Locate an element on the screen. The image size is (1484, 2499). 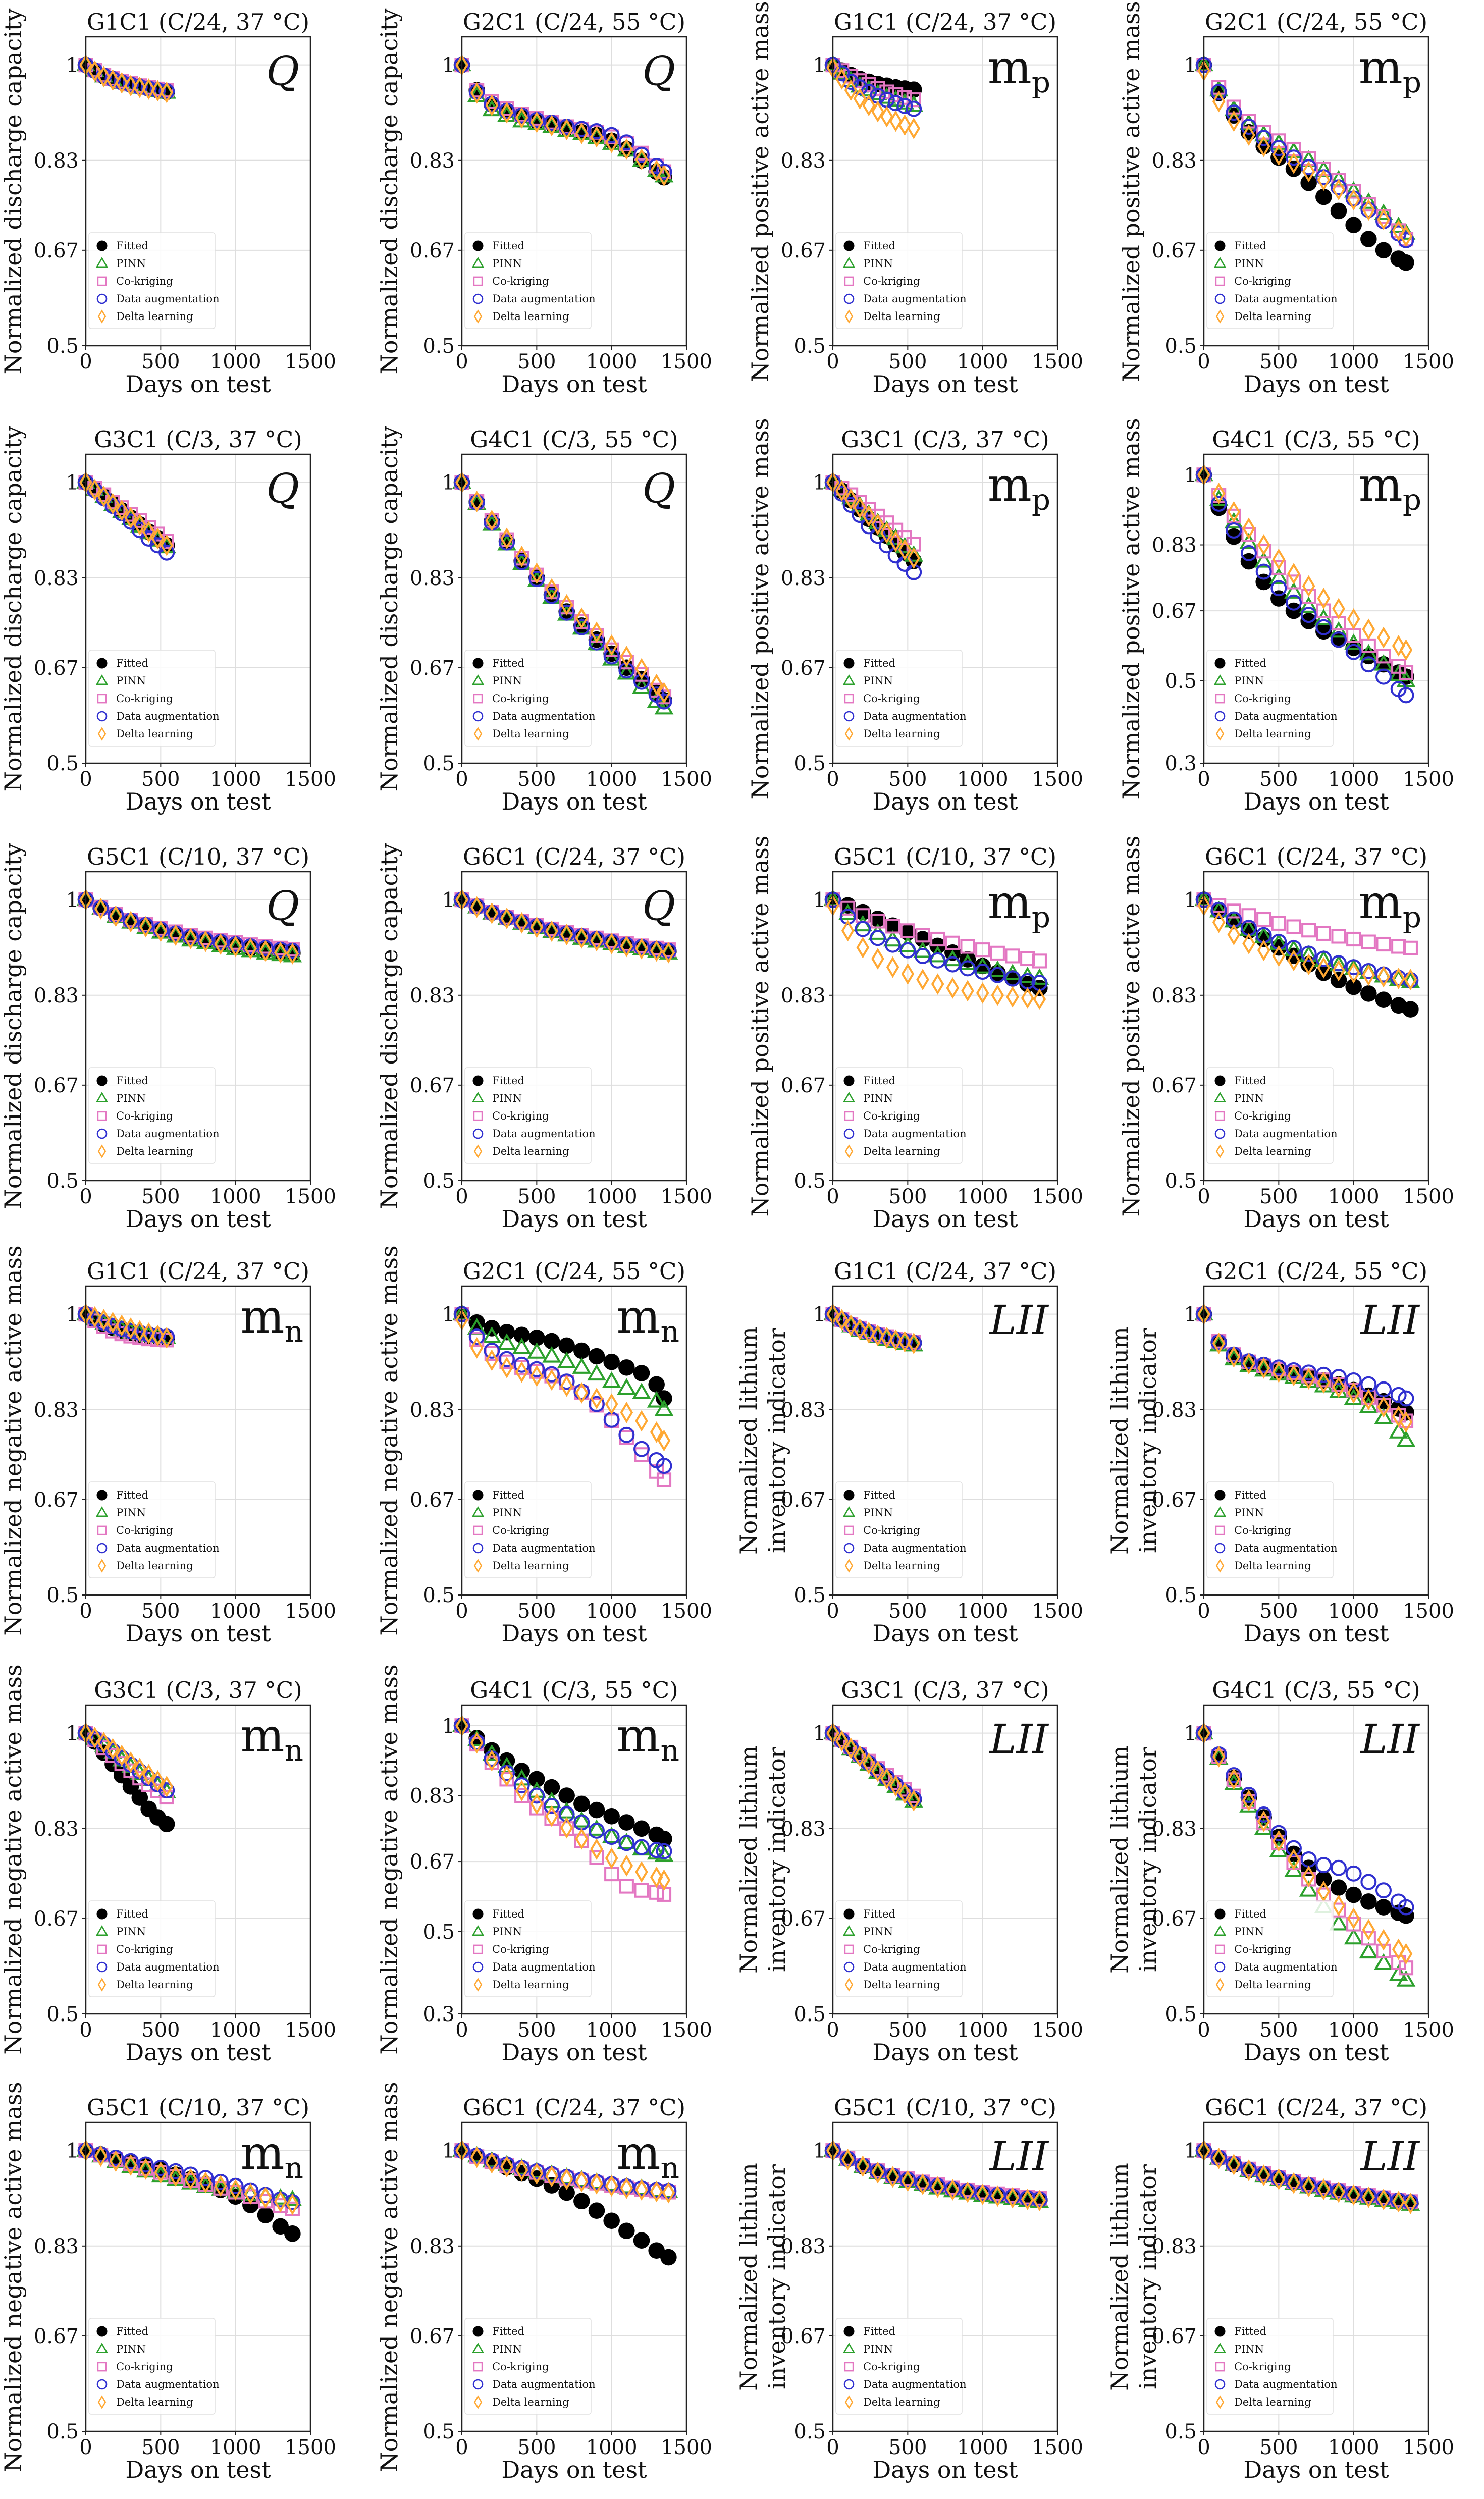
y-tick-label: 0.3 is located at coordinates (438, 2014).